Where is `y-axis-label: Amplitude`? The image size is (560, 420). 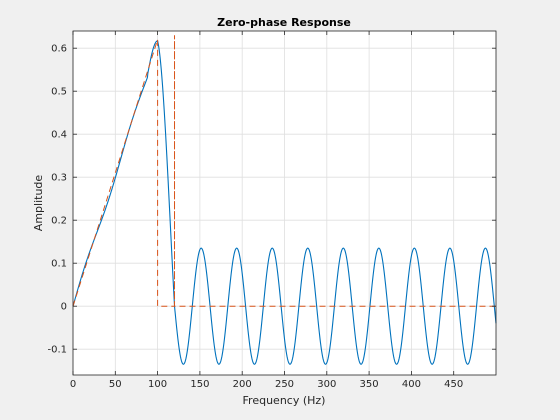 y-axis-label: Amplitude is located at coordinates (38, 203).